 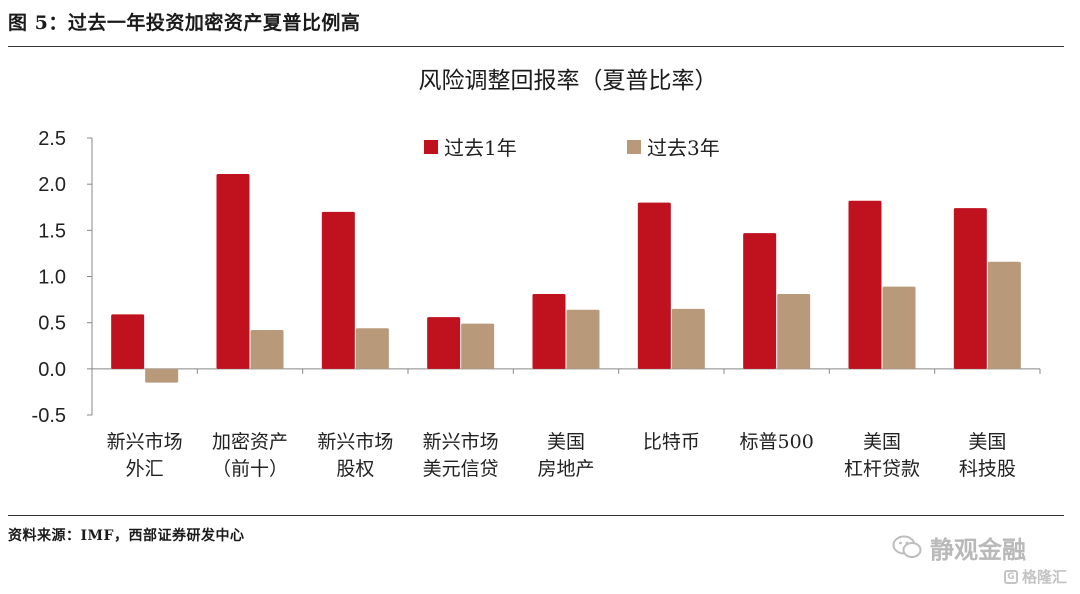 I want to click on y-tick-label: 0.5, so click(x=52, y=324).